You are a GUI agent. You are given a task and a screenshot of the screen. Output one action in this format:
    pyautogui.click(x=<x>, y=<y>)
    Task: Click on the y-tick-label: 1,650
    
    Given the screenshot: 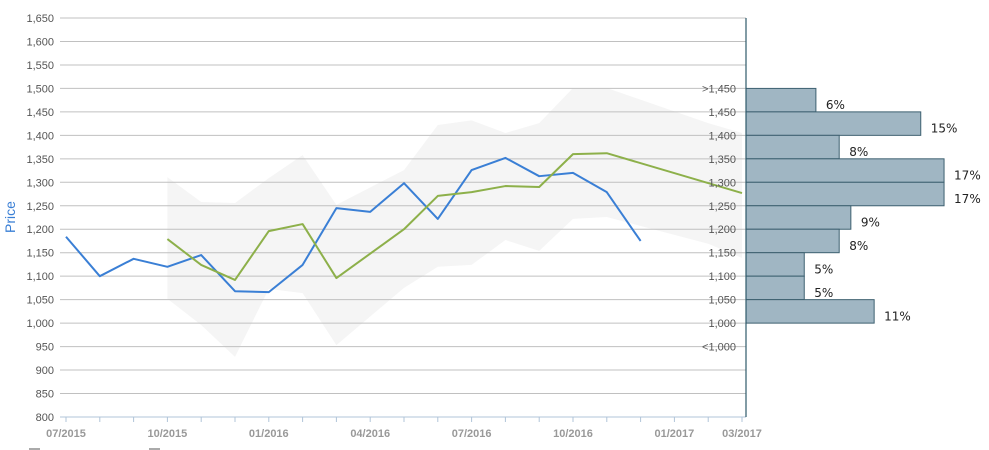 What is the action you would take?
    pyautogui.click(x=40, y=19)
    